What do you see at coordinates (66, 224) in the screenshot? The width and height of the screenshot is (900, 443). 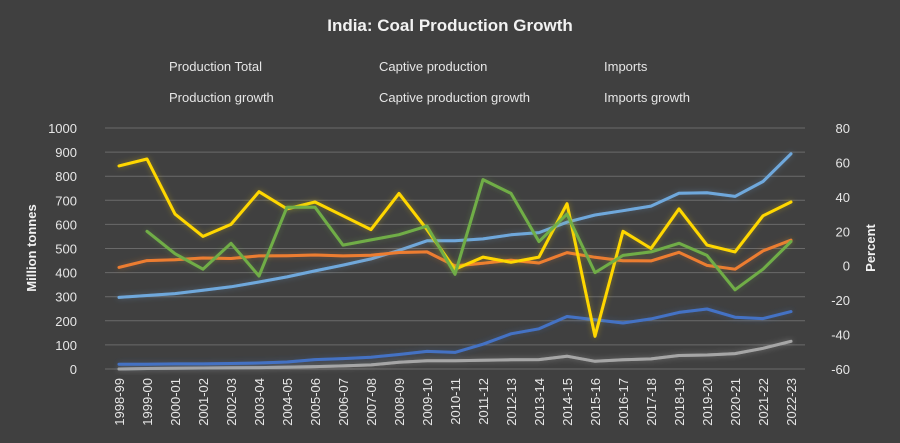 I see `left-tick-label: 600` at bounding box center [66, 224].